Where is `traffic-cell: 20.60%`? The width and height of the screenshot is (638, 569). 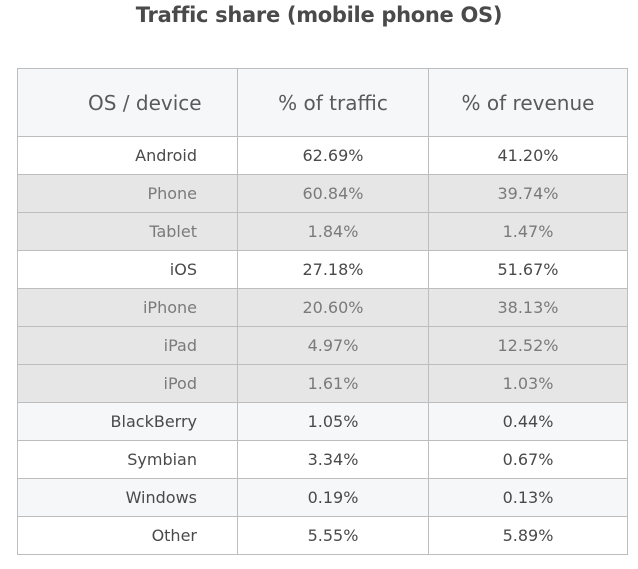
traffic-cell: 20.60% is located at coordinates (333, 307).